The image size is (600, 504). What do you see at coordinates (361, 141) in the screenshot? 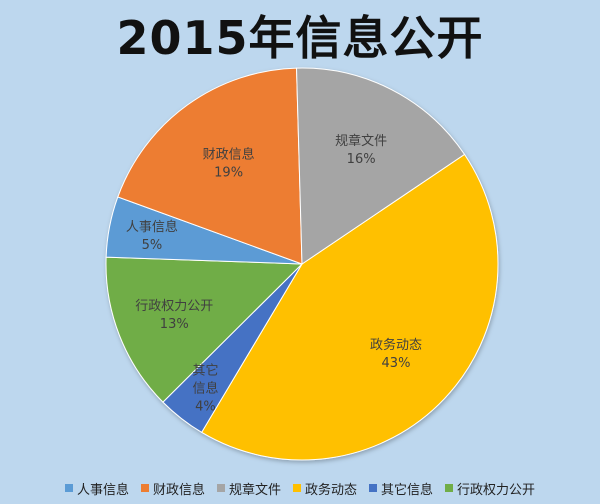
I see `data-label-name: 规章文件` at bounding box center [361, 141].